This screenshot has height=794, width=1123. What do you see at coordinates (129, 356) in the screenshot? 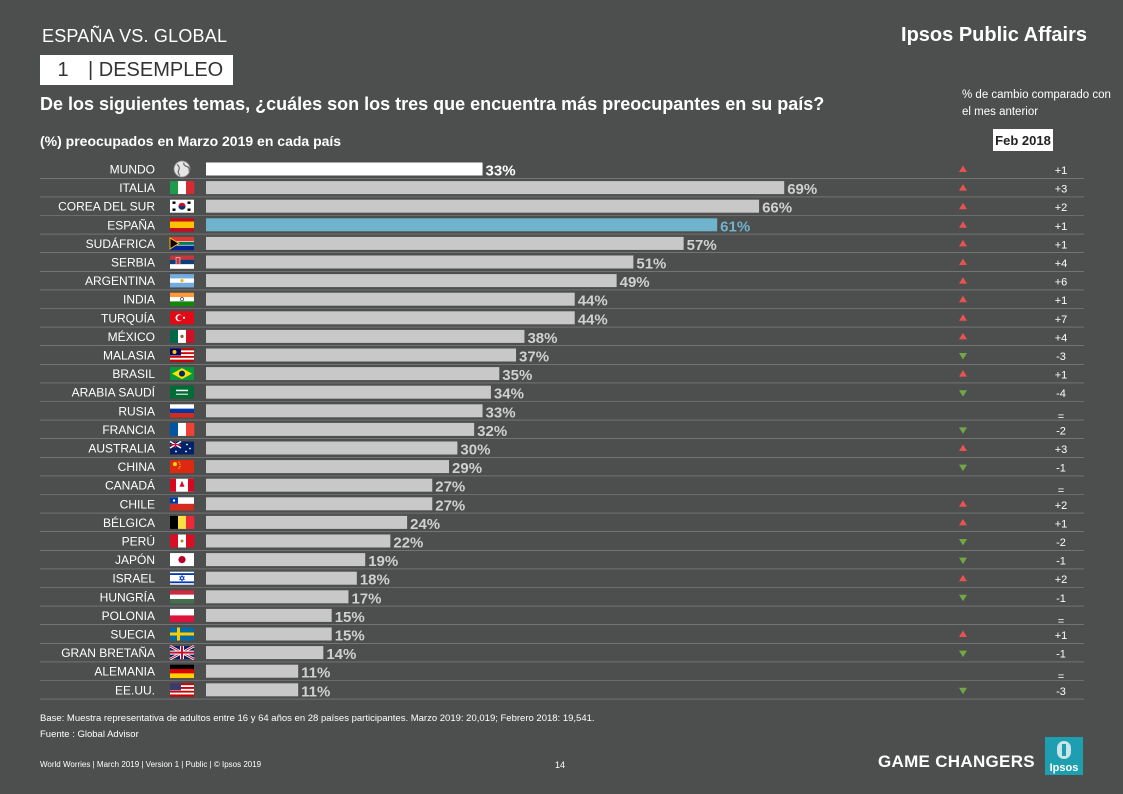
I see `category-label-malasia: MALASIA` at bounding box center [129, 356].